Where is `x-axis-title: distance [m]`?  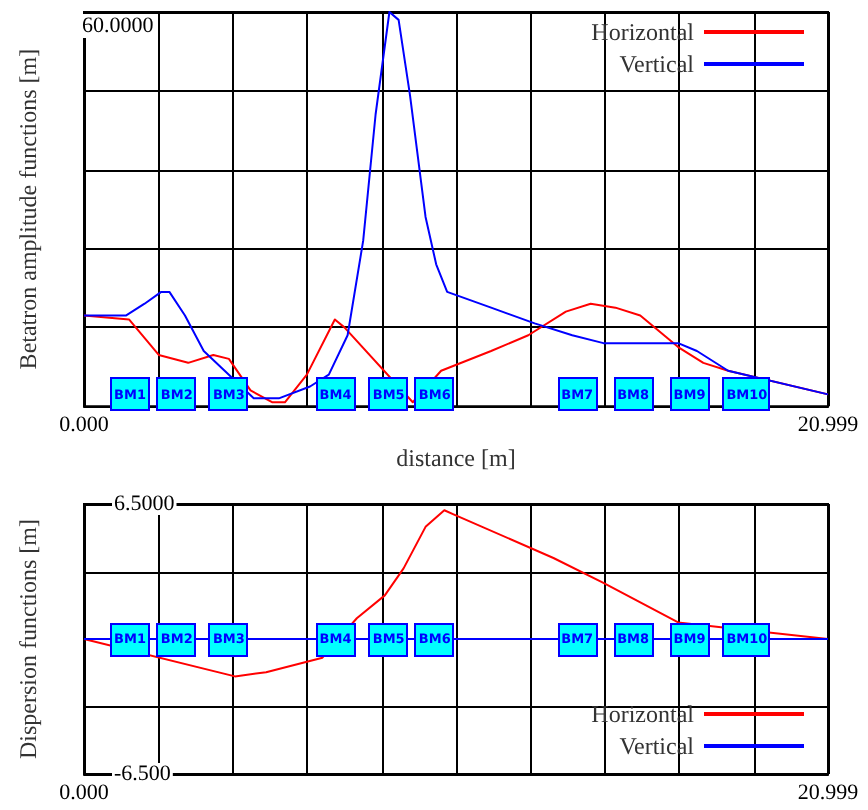 x-axis-title: distance [m] is located at coordinates (456, 458).